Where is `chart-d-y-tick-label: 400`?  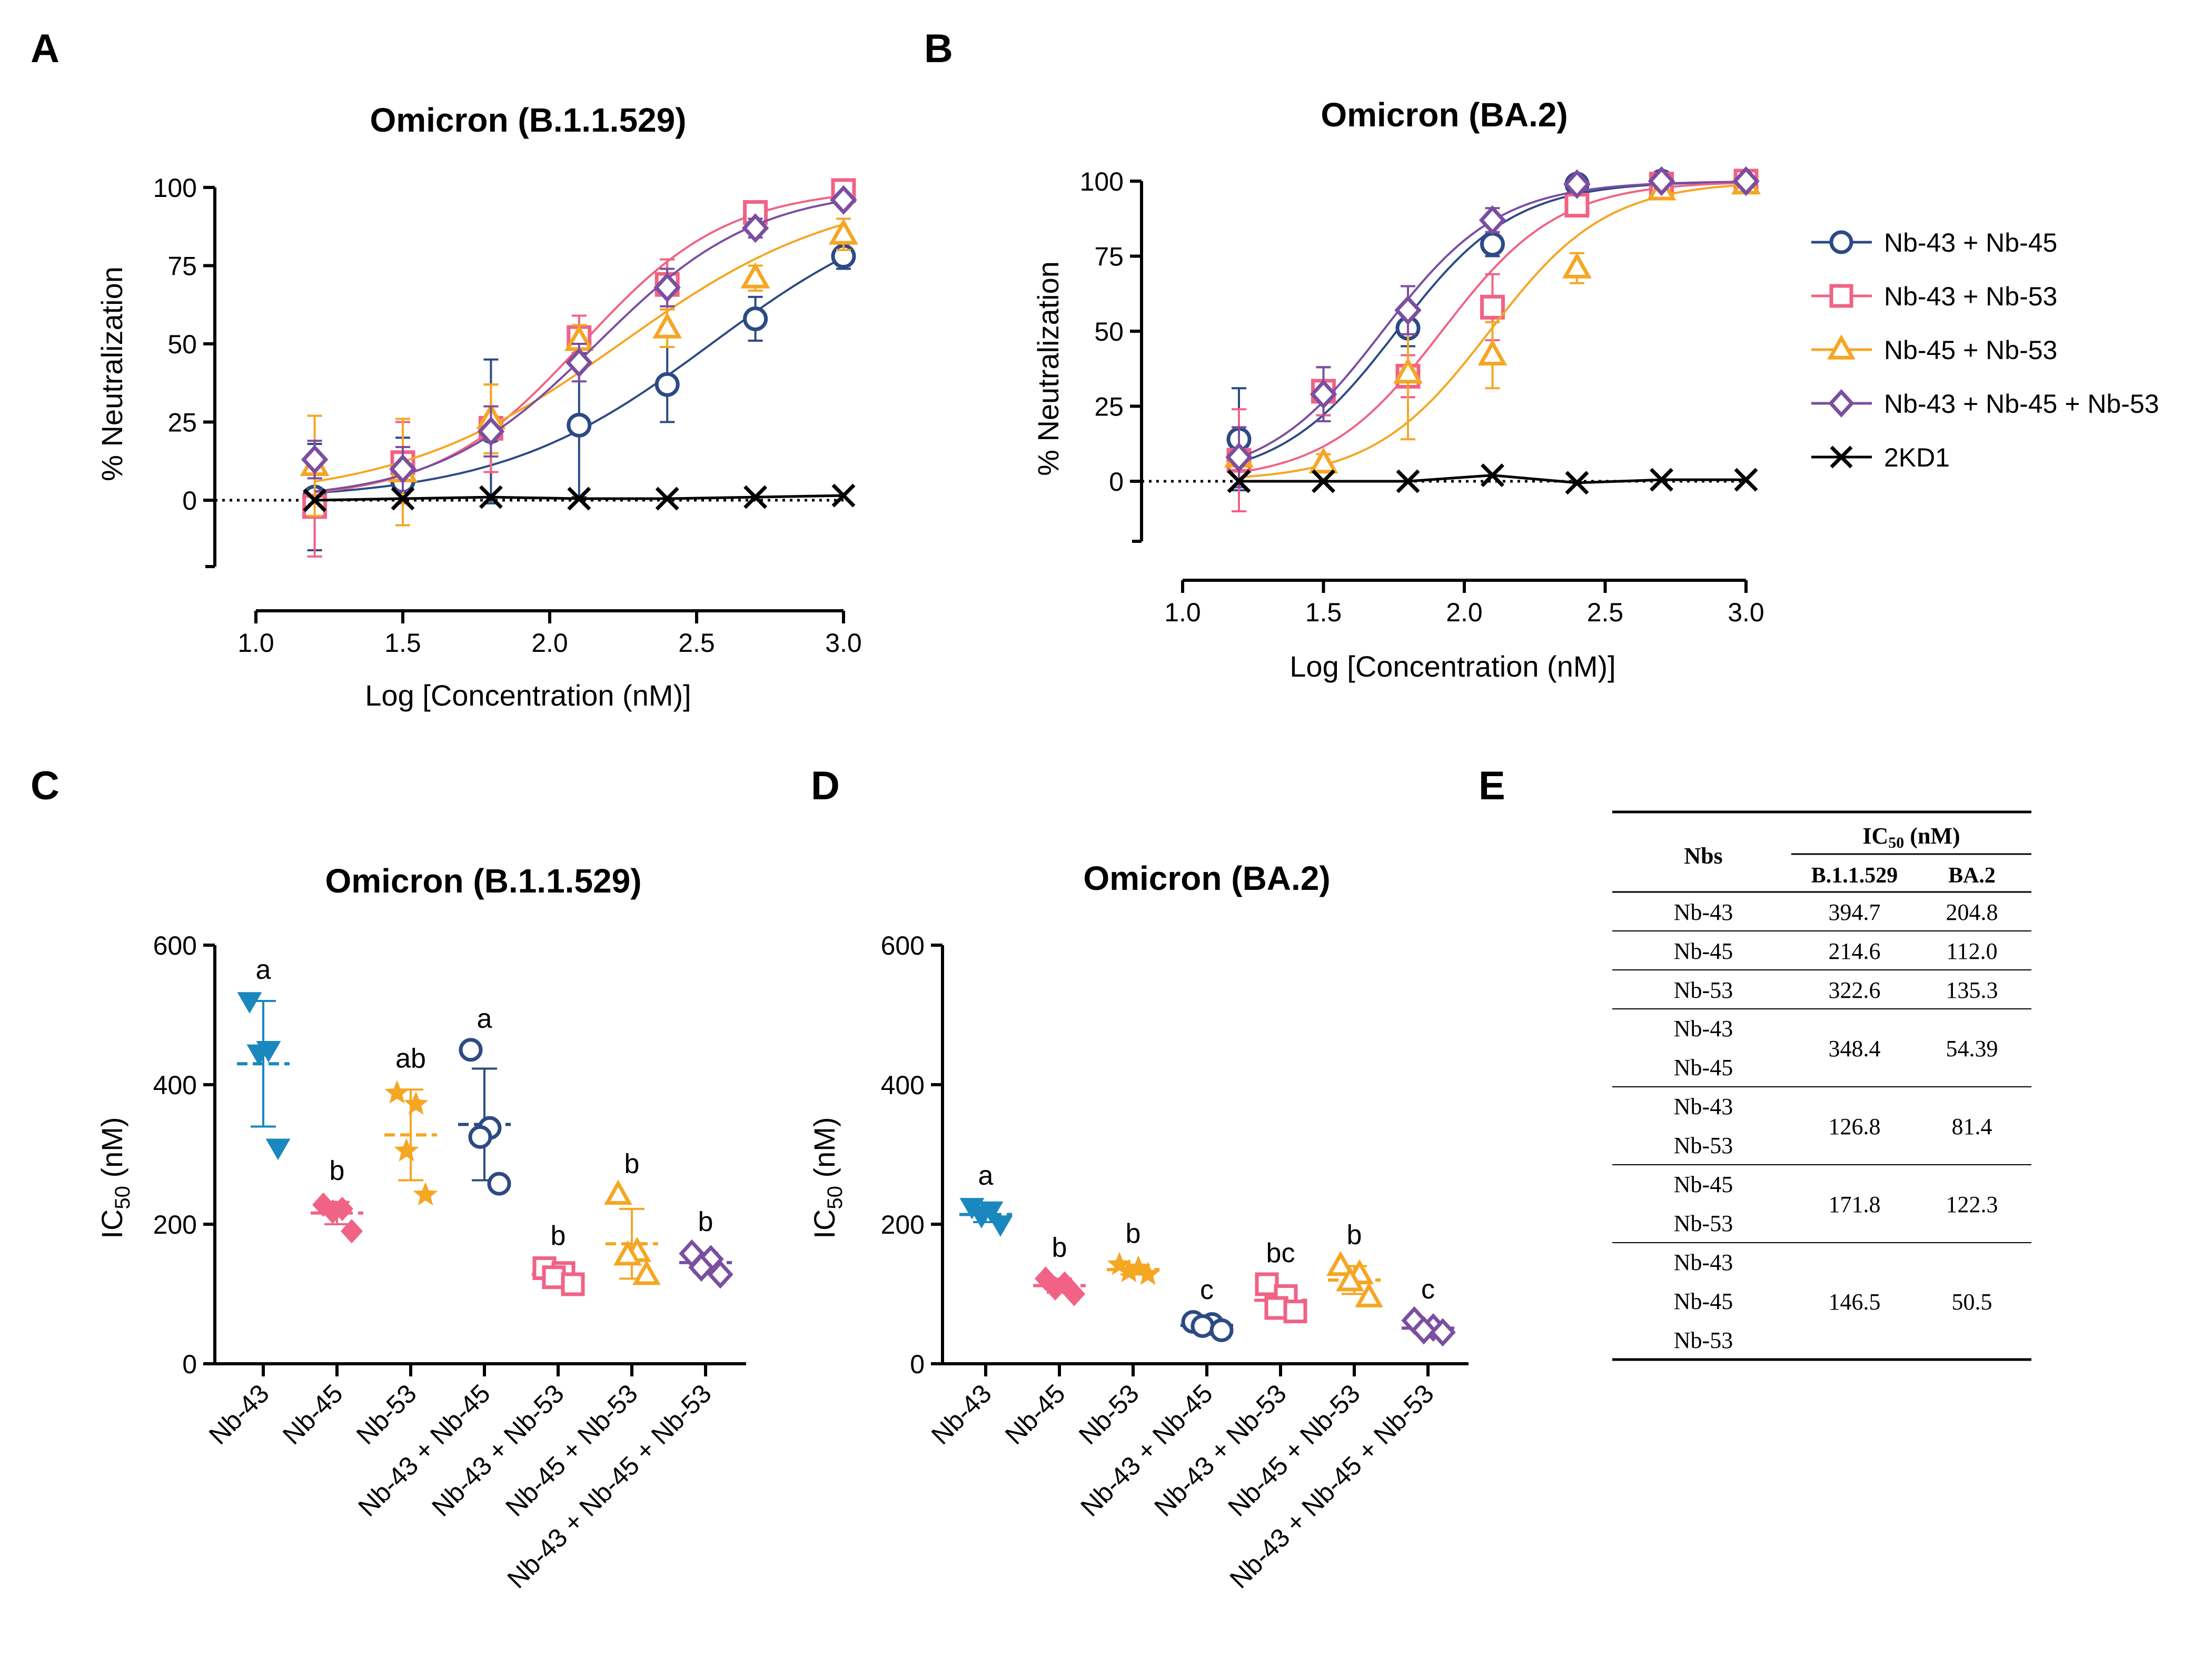
chart-d-y-tick-label: 400 is located at coordinates (903, 1085).